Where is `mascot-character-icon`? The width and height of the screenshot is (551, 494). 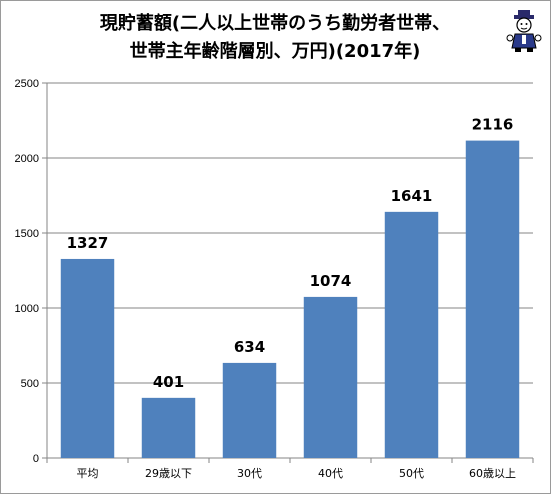 mascot-character-icon is located at coordinates (524, 31).